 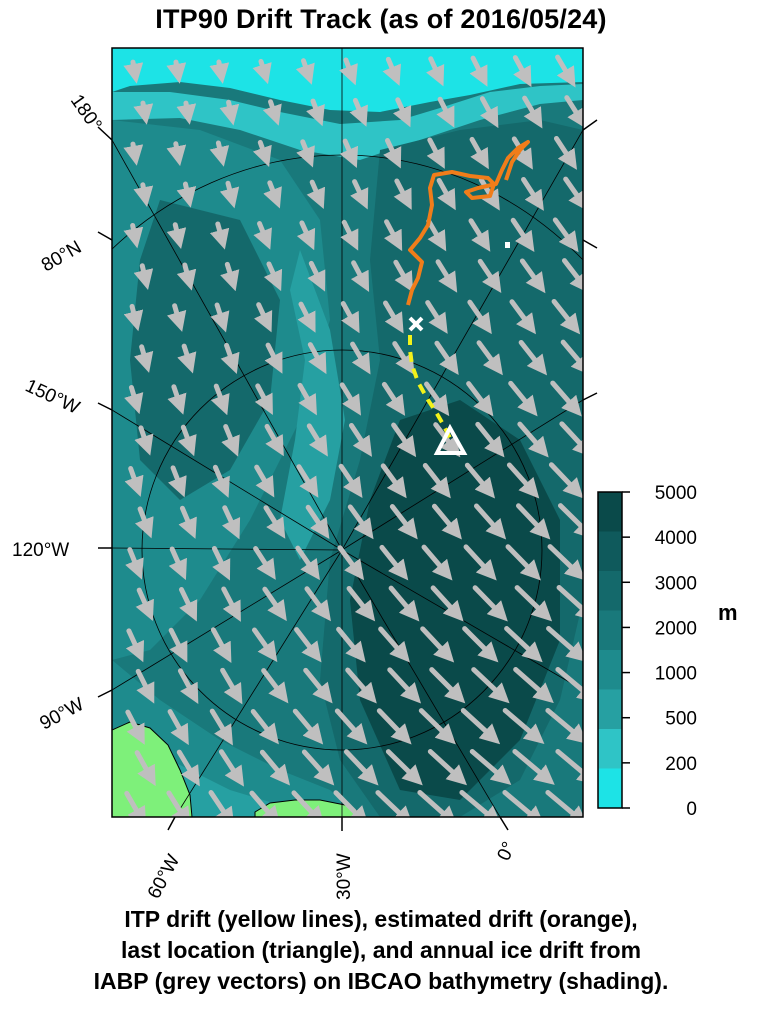 What do you see at coordinates (507, 245) in the screenshot?
I see `marker-dot` at bounding box center [507, 245].